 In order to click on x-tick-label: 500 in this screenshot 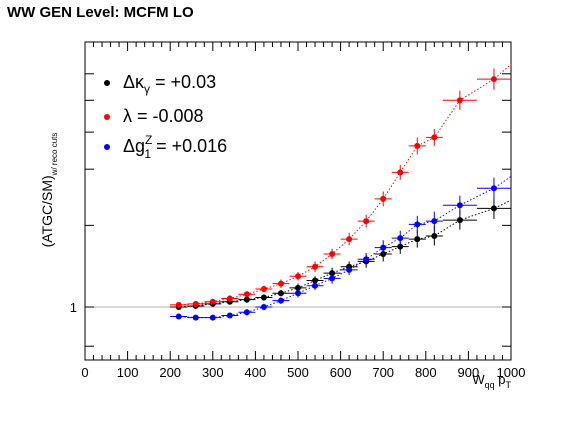, I will do `click(298, 372)`.